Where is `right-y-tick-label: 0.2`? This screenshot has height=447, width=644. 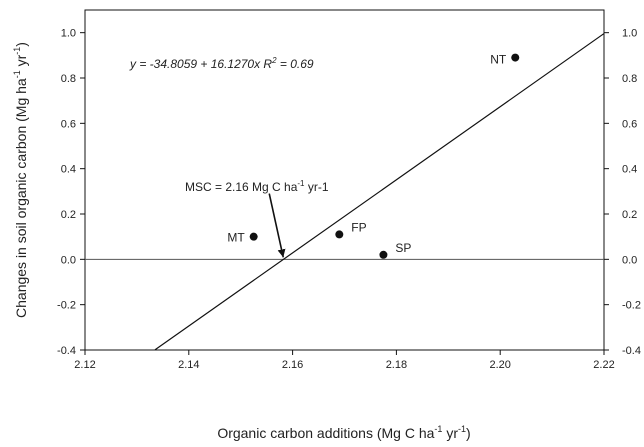 right-y-tick-label: 0.2 is located at coordinates (629, 215).